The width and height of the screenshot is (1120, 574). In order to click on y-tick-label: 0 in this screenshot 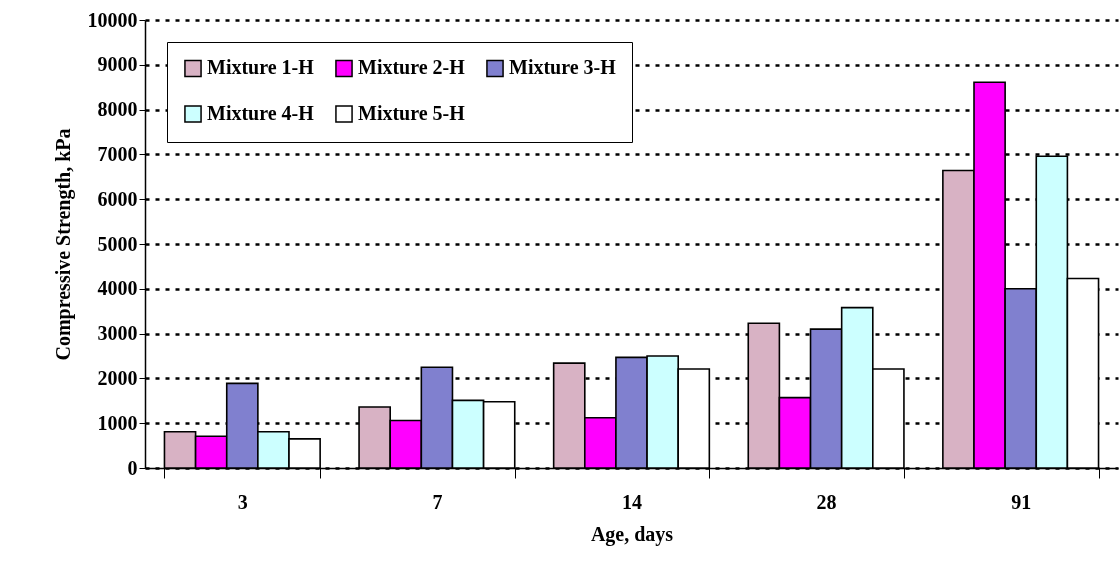, I will do `click(132, 467)`.